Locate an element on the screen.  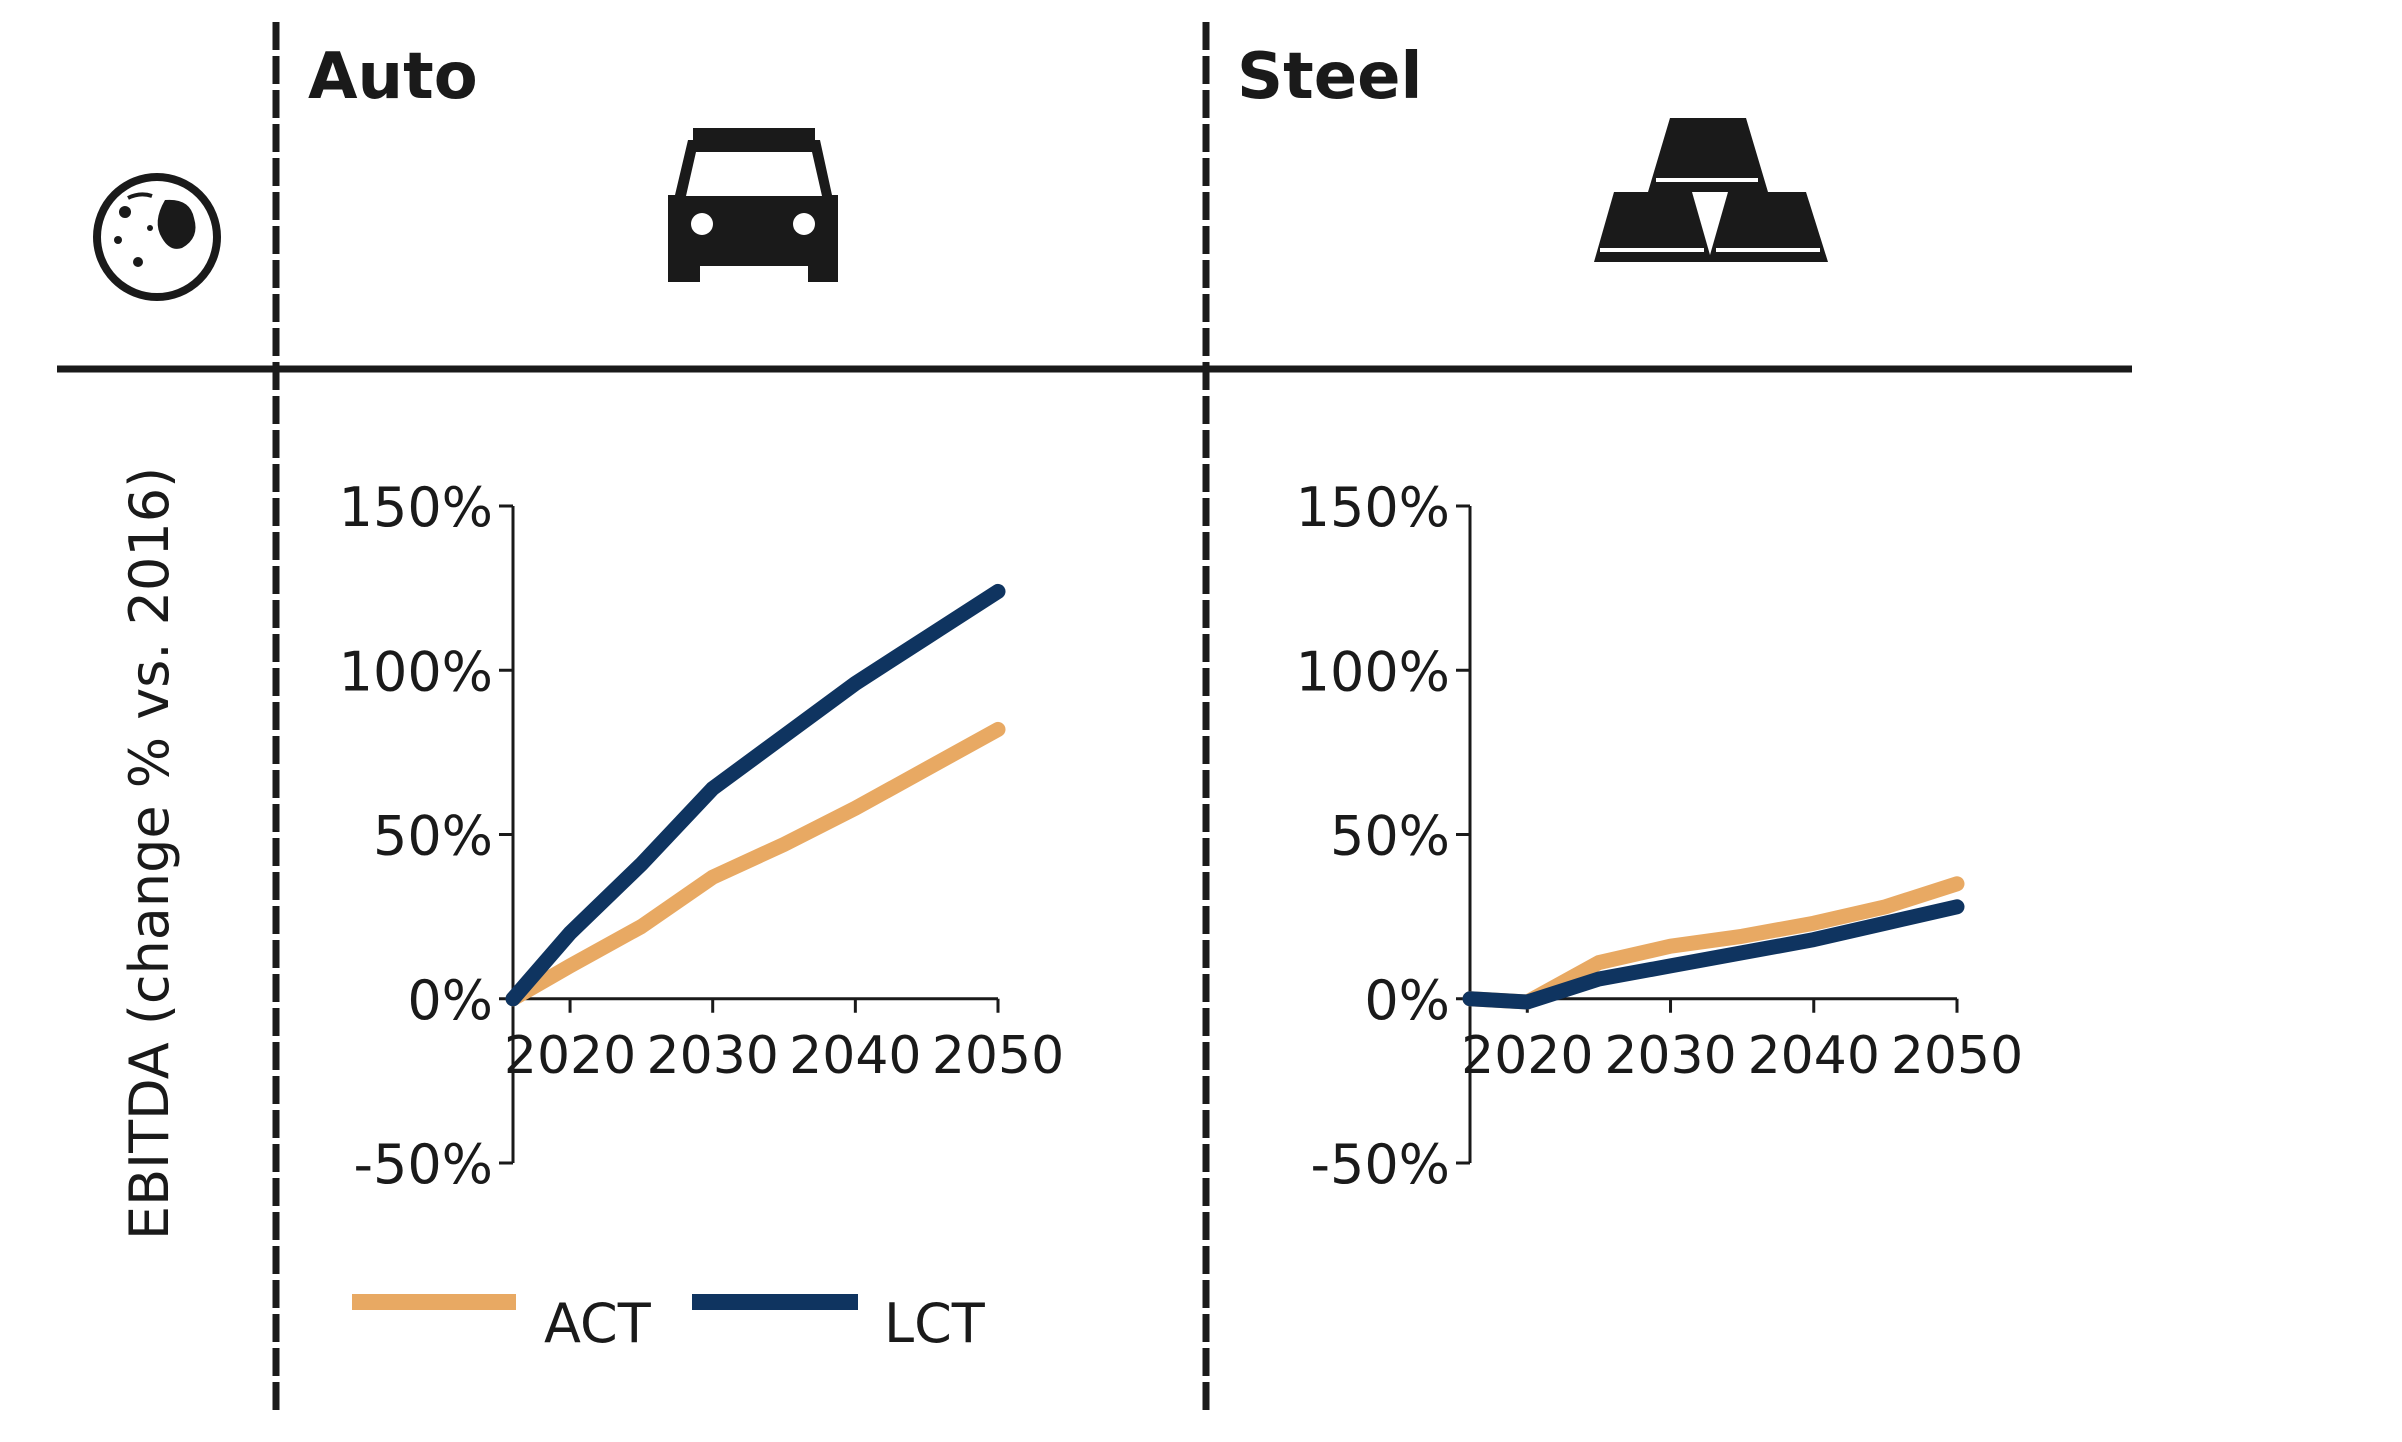
steel-panel-title: Steel is located at coordinates (1330, 77).